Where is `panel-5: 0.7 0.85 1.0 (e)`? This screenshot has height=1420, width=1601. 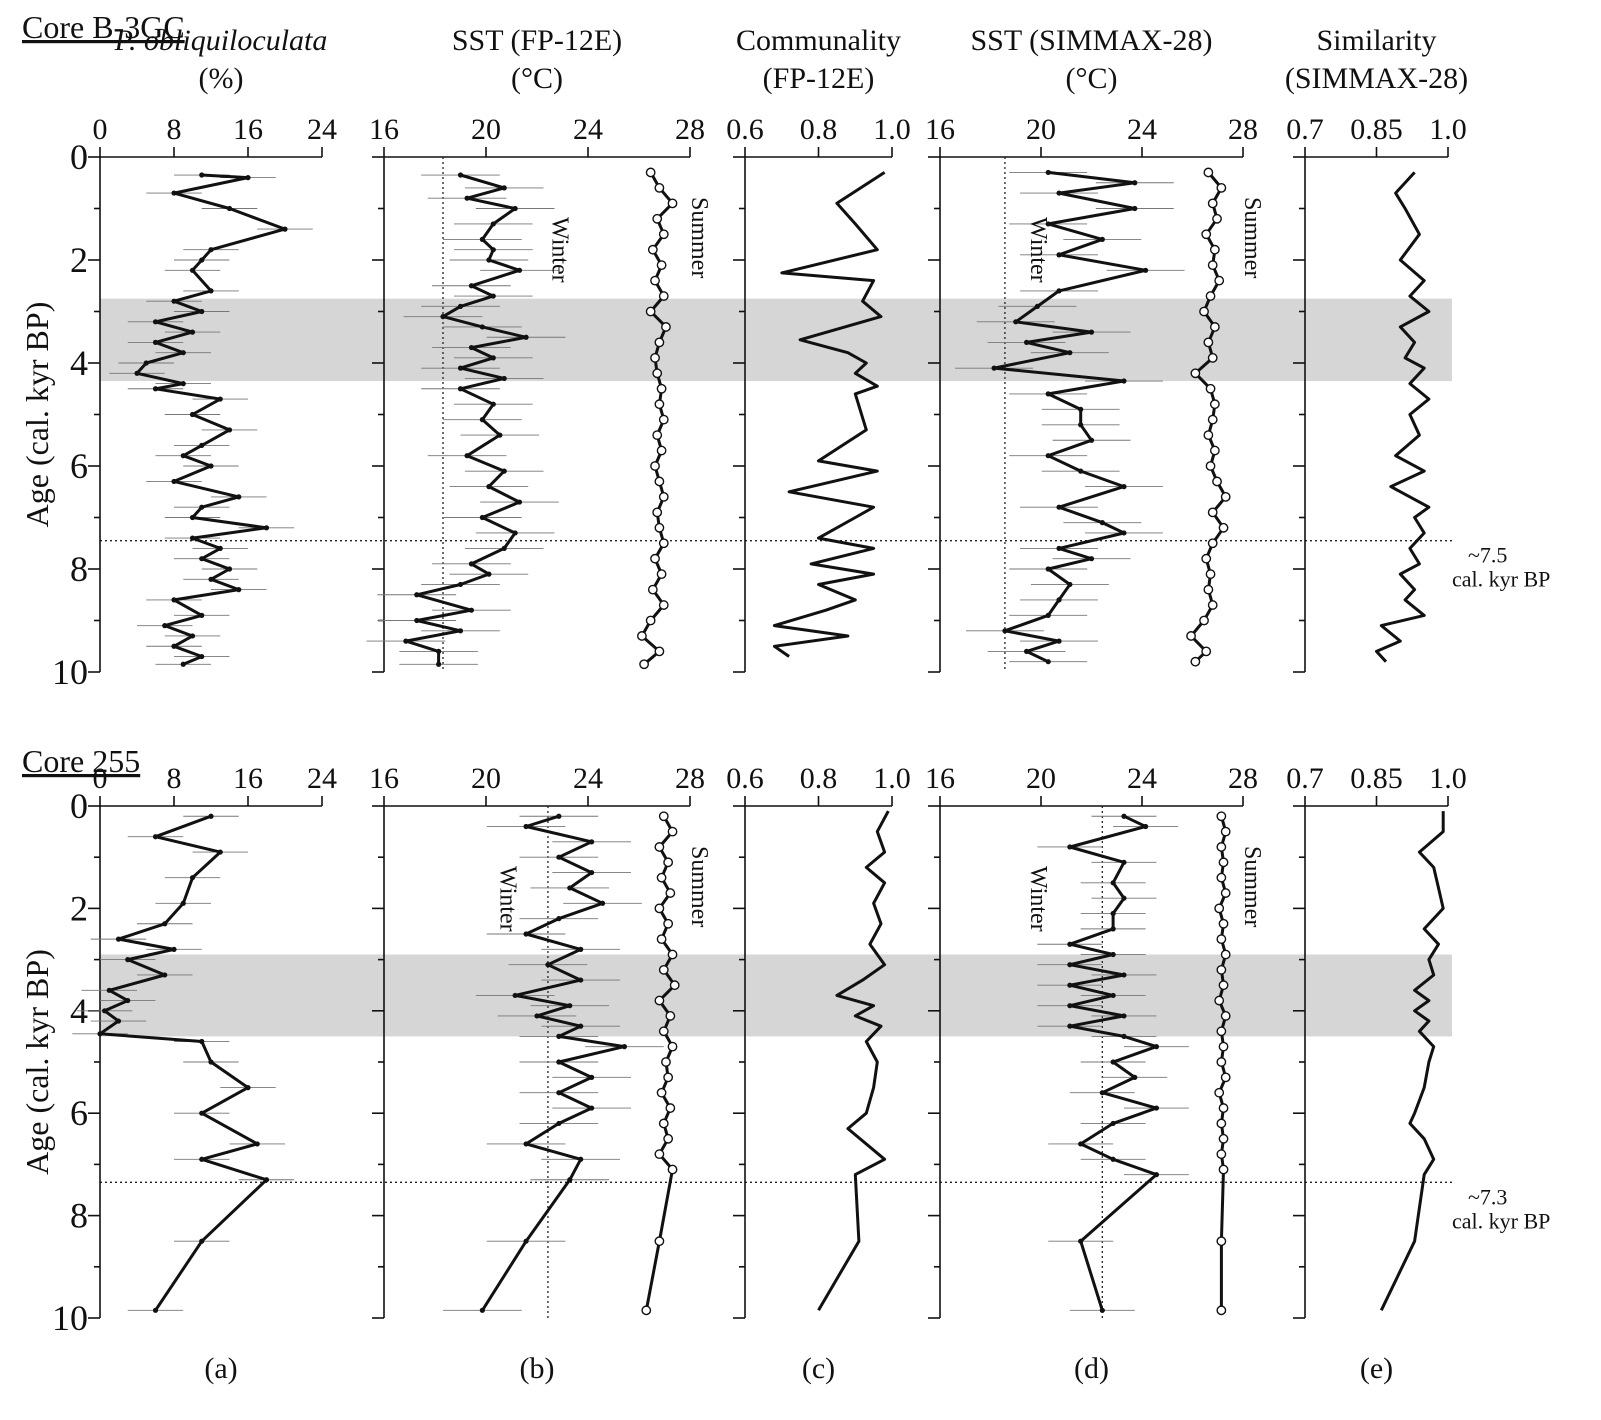
panel-5: 0.7 0.85 1.0 (e) is located at coordinates (1376, 1073).